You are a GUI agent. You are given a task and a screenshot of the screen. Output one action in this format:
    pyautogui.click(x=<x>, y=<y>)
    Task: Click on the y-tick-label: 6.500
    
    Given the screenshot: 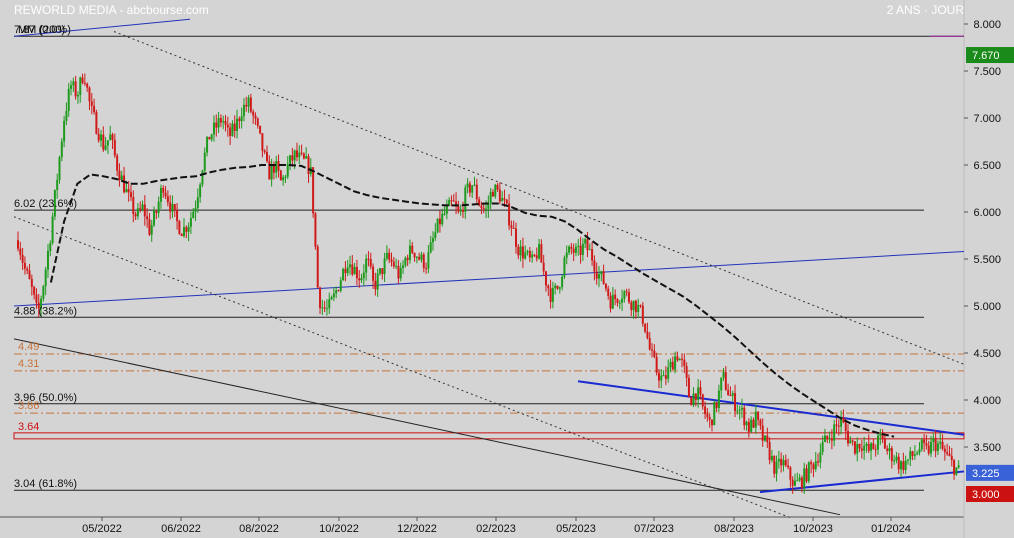 What is the action you would take?
    pyautogui.click(x=987, y=166)
    